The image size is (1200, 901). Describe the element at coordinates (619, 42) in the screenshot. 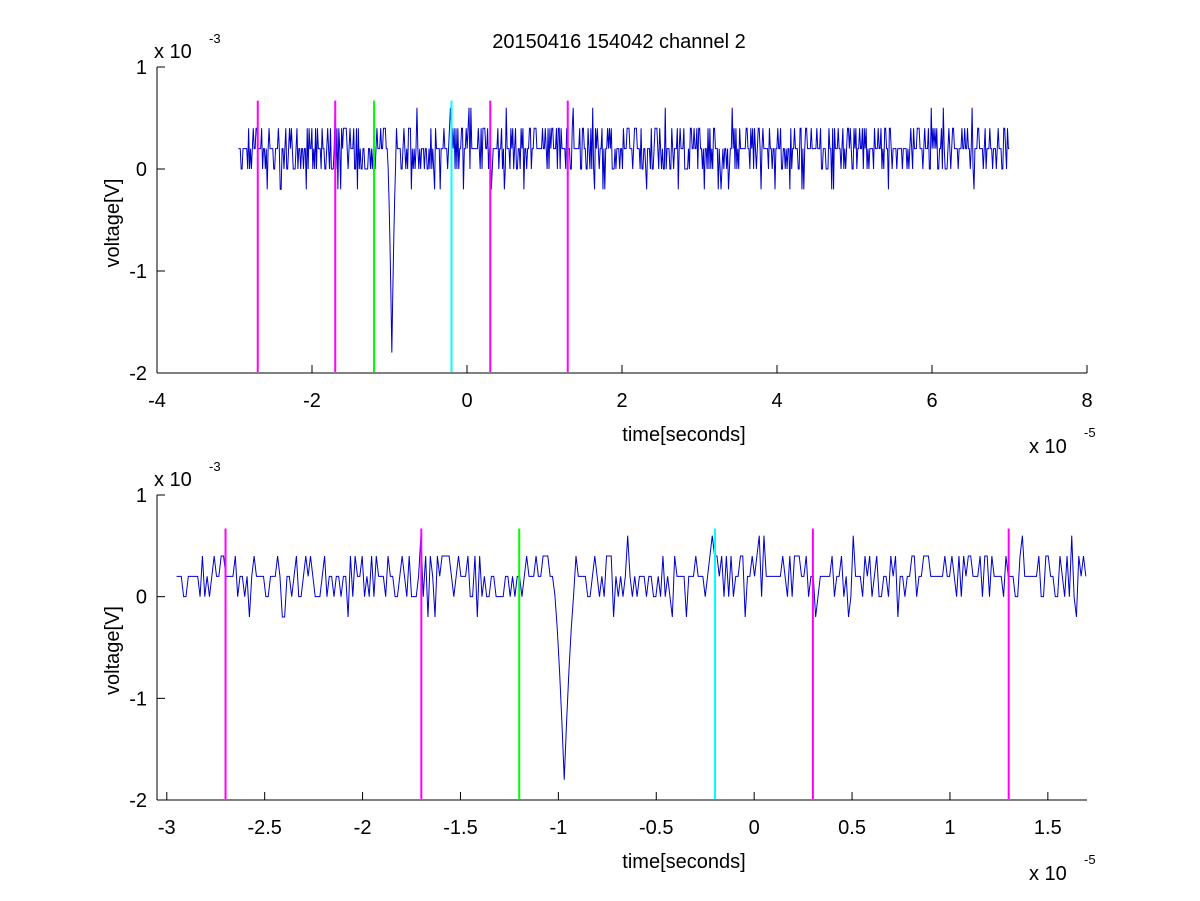

I see `figure-title: 20150416 154042 channel 2` at that location.